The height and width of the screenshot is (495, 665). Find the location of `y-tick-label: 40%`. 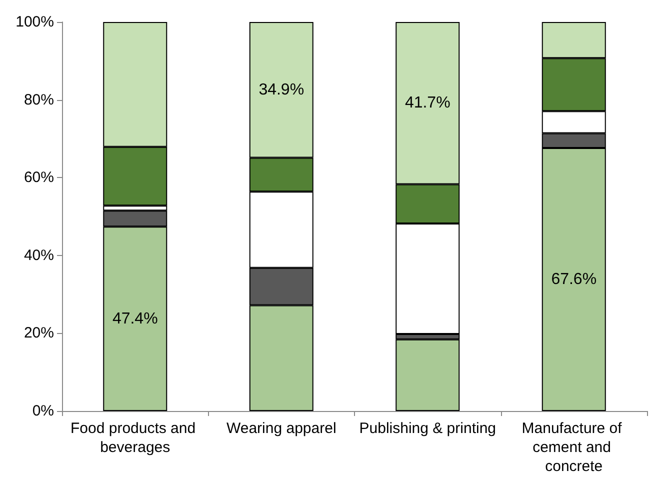

y-tick-label: 40% is located at coordinates (39, 255).